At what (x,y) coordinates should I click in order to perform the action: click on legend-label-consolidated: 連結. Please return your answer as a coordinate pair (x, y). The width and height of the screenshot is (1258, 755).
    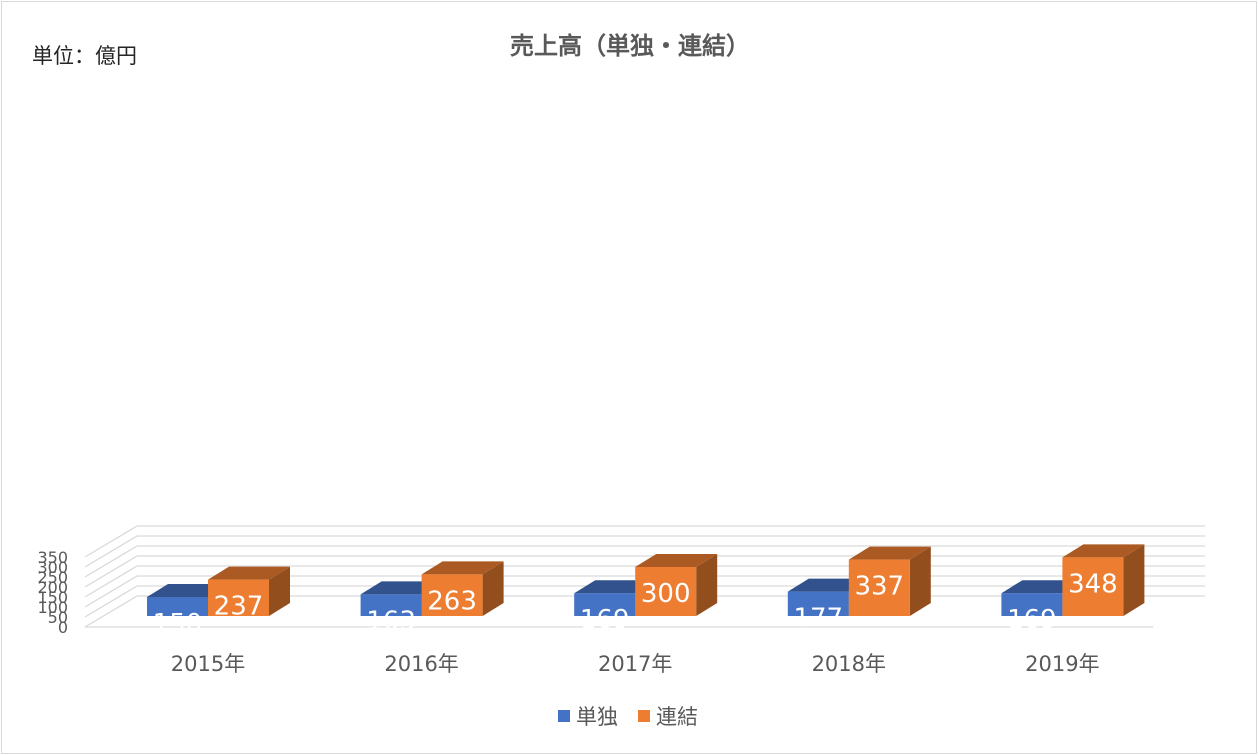
    Looking at the image, I should click on (677, 717).